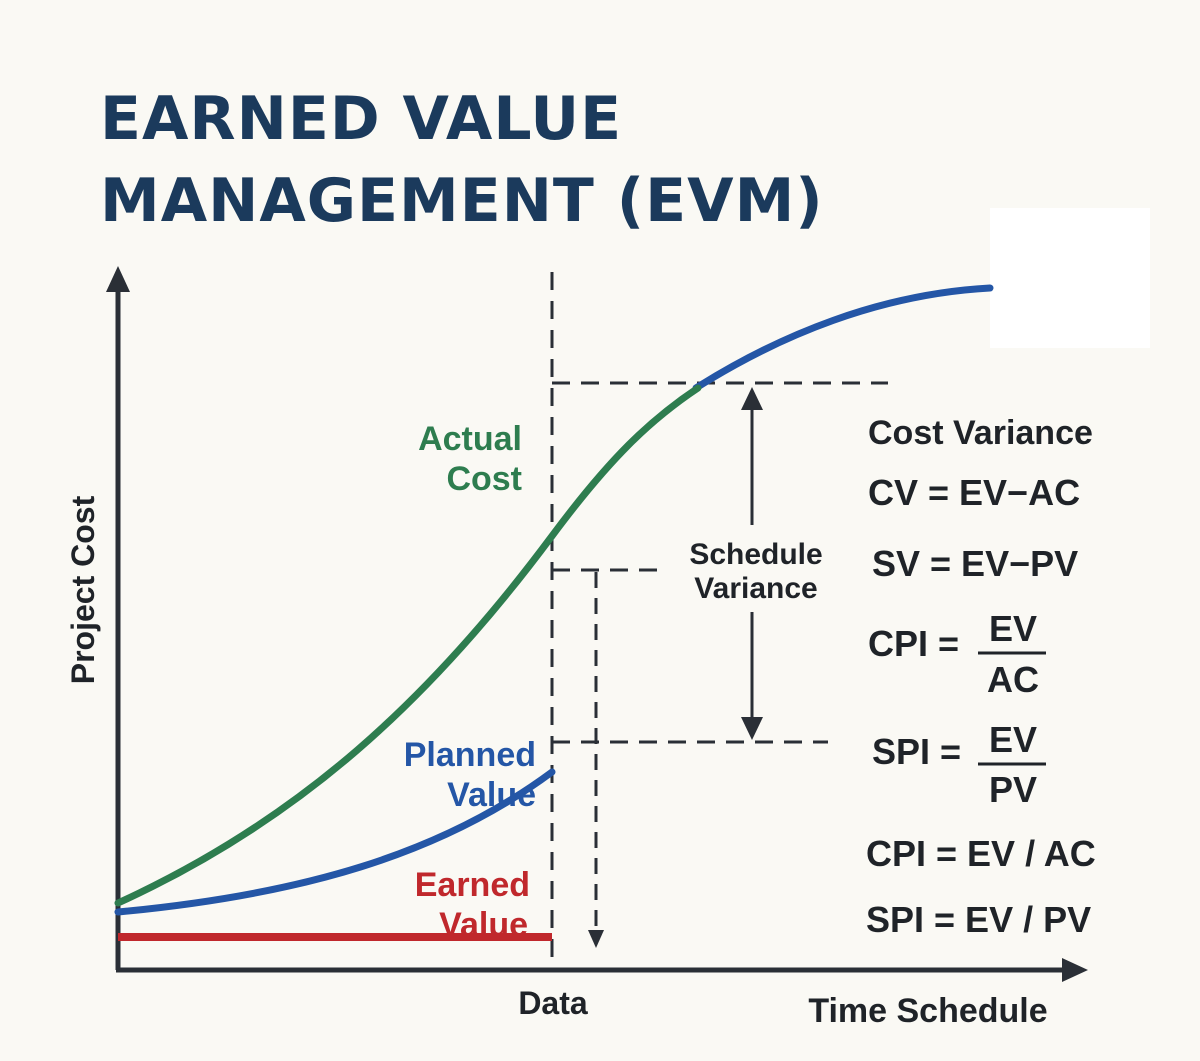  Describe the element at coordinates (553, 1003) in the screenshot. I see `data-date-label: Data` at that location.